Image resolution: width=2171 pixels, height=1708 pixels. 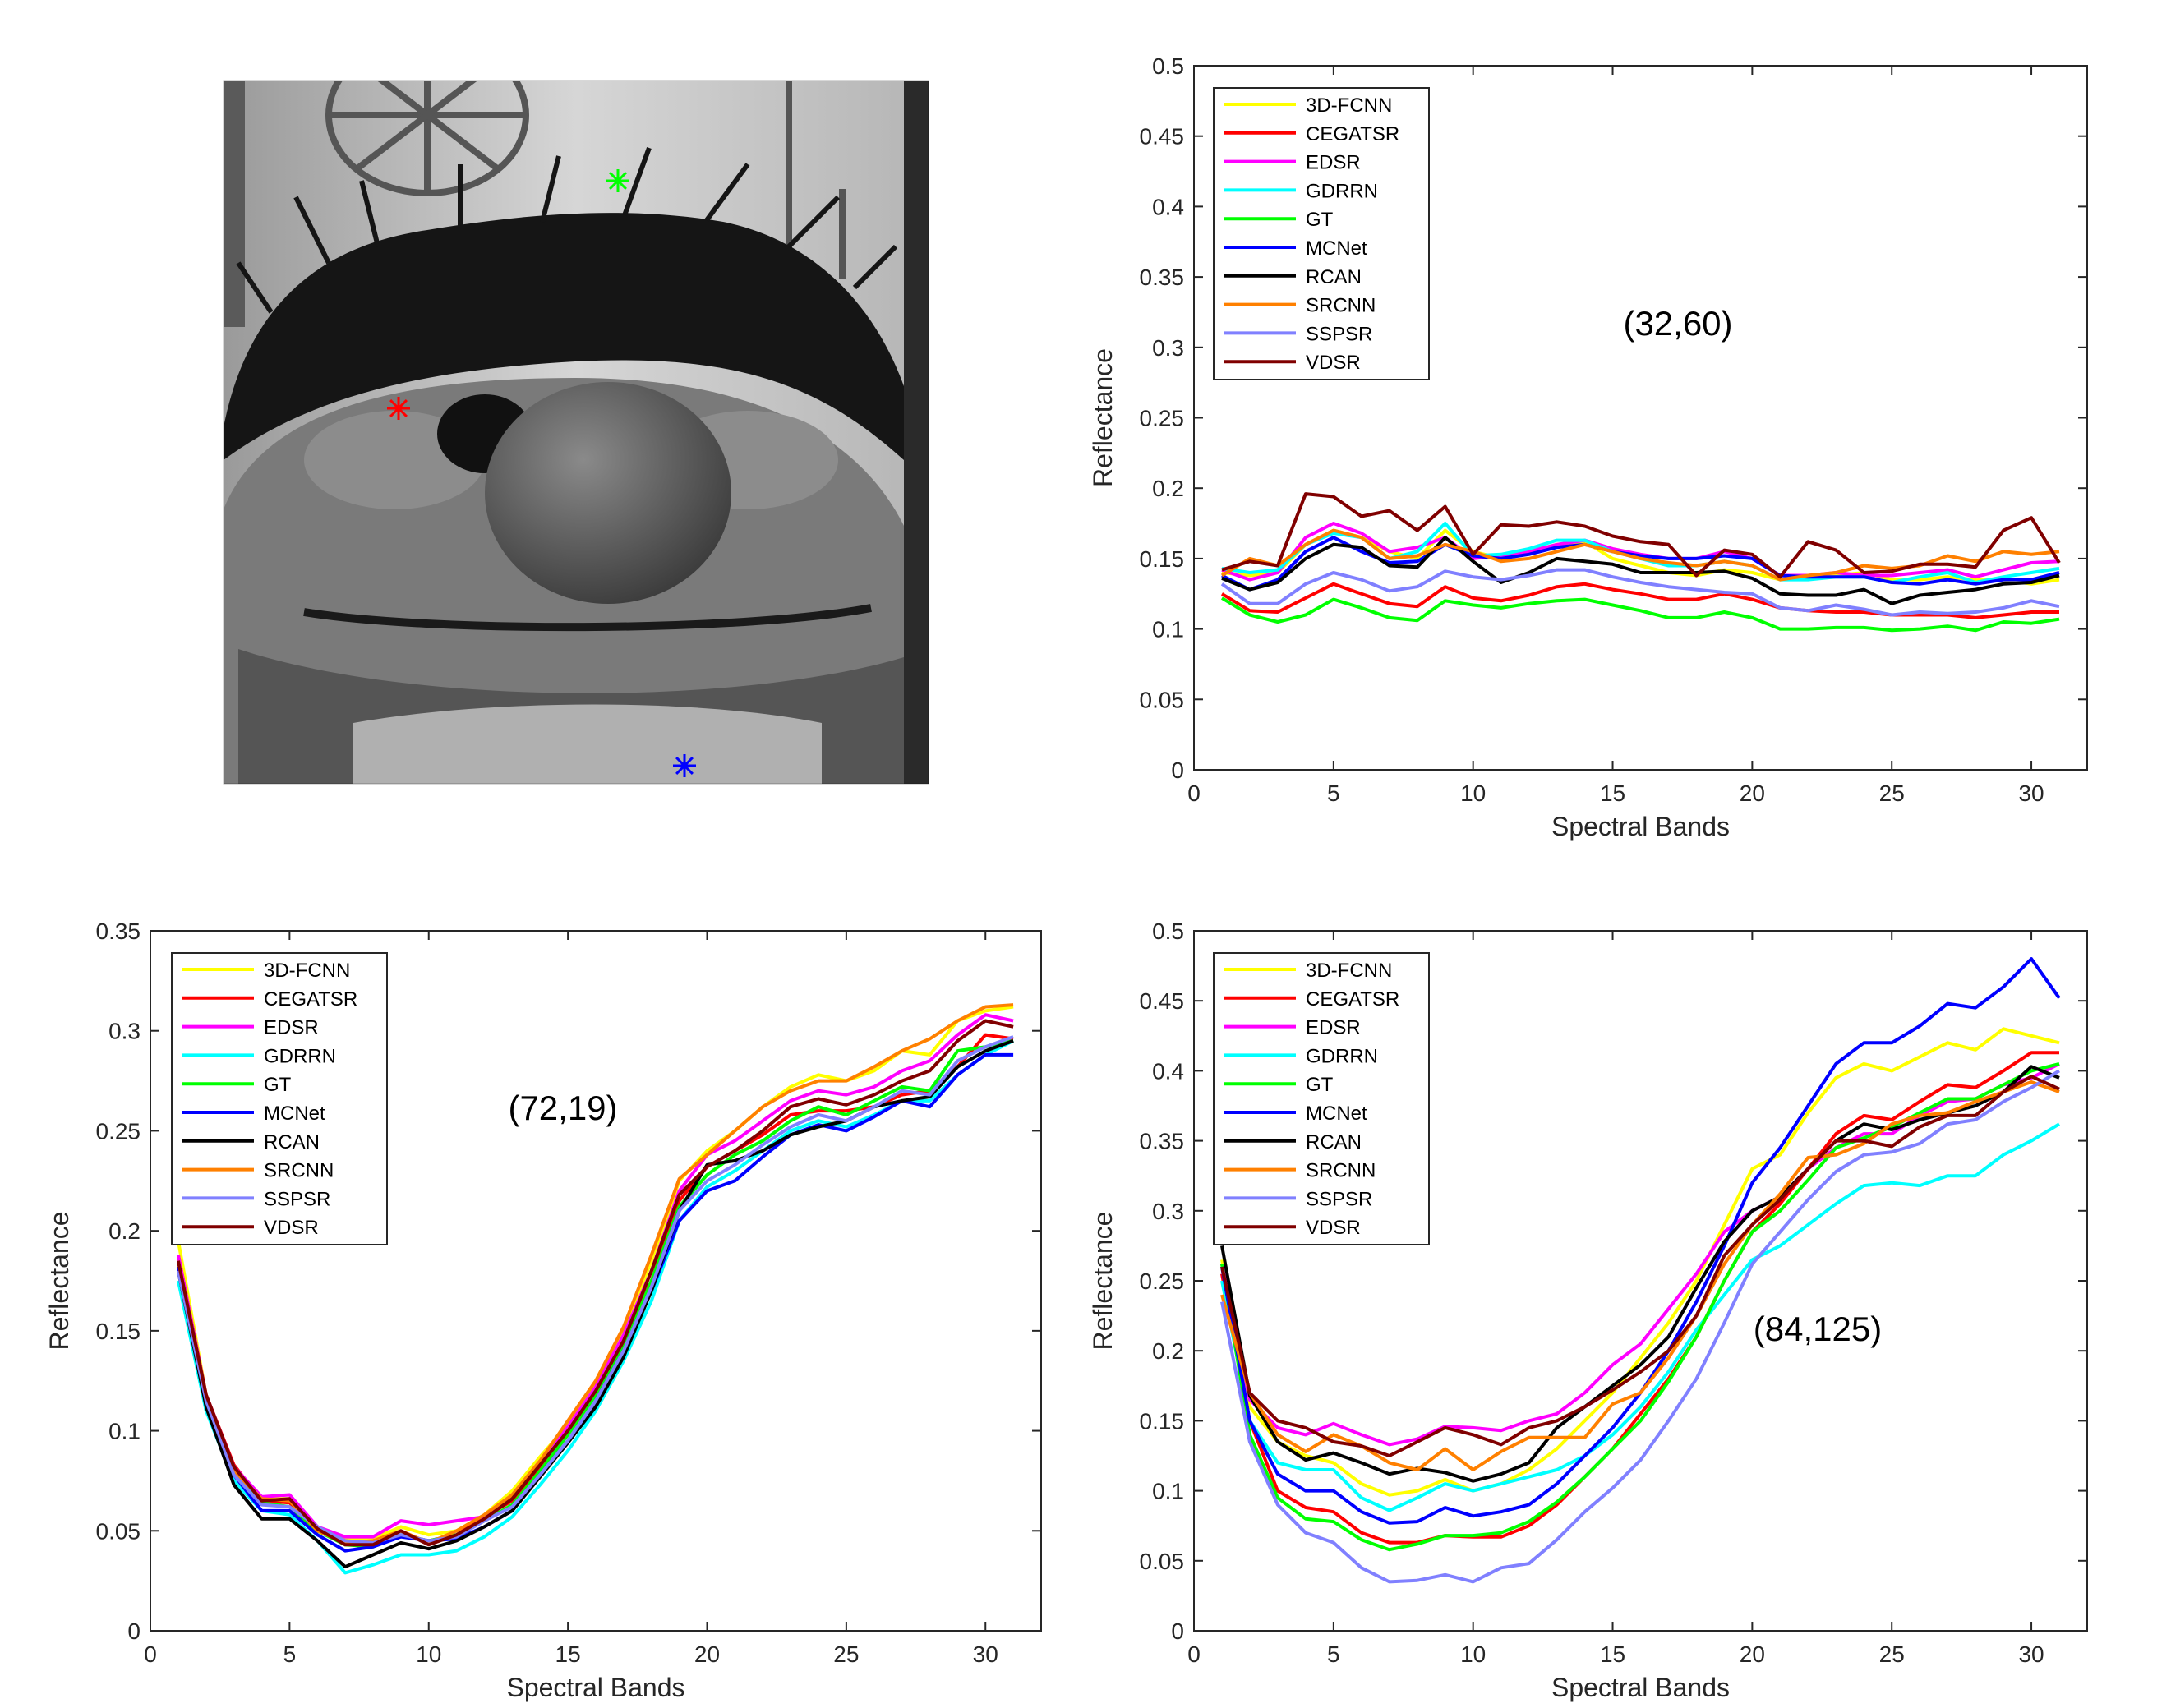 I want to click on series-line-3d-fcnn, so click(x=1640, y=1262).